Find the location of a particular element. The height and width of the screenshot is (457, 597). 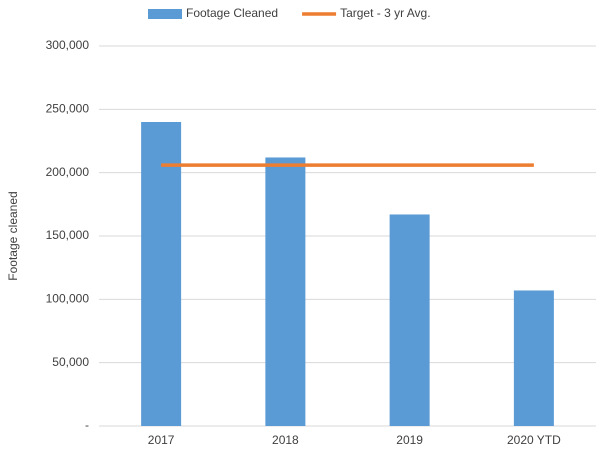

x-tick-label: 2020 YTD is located at coordinates (534, 440).